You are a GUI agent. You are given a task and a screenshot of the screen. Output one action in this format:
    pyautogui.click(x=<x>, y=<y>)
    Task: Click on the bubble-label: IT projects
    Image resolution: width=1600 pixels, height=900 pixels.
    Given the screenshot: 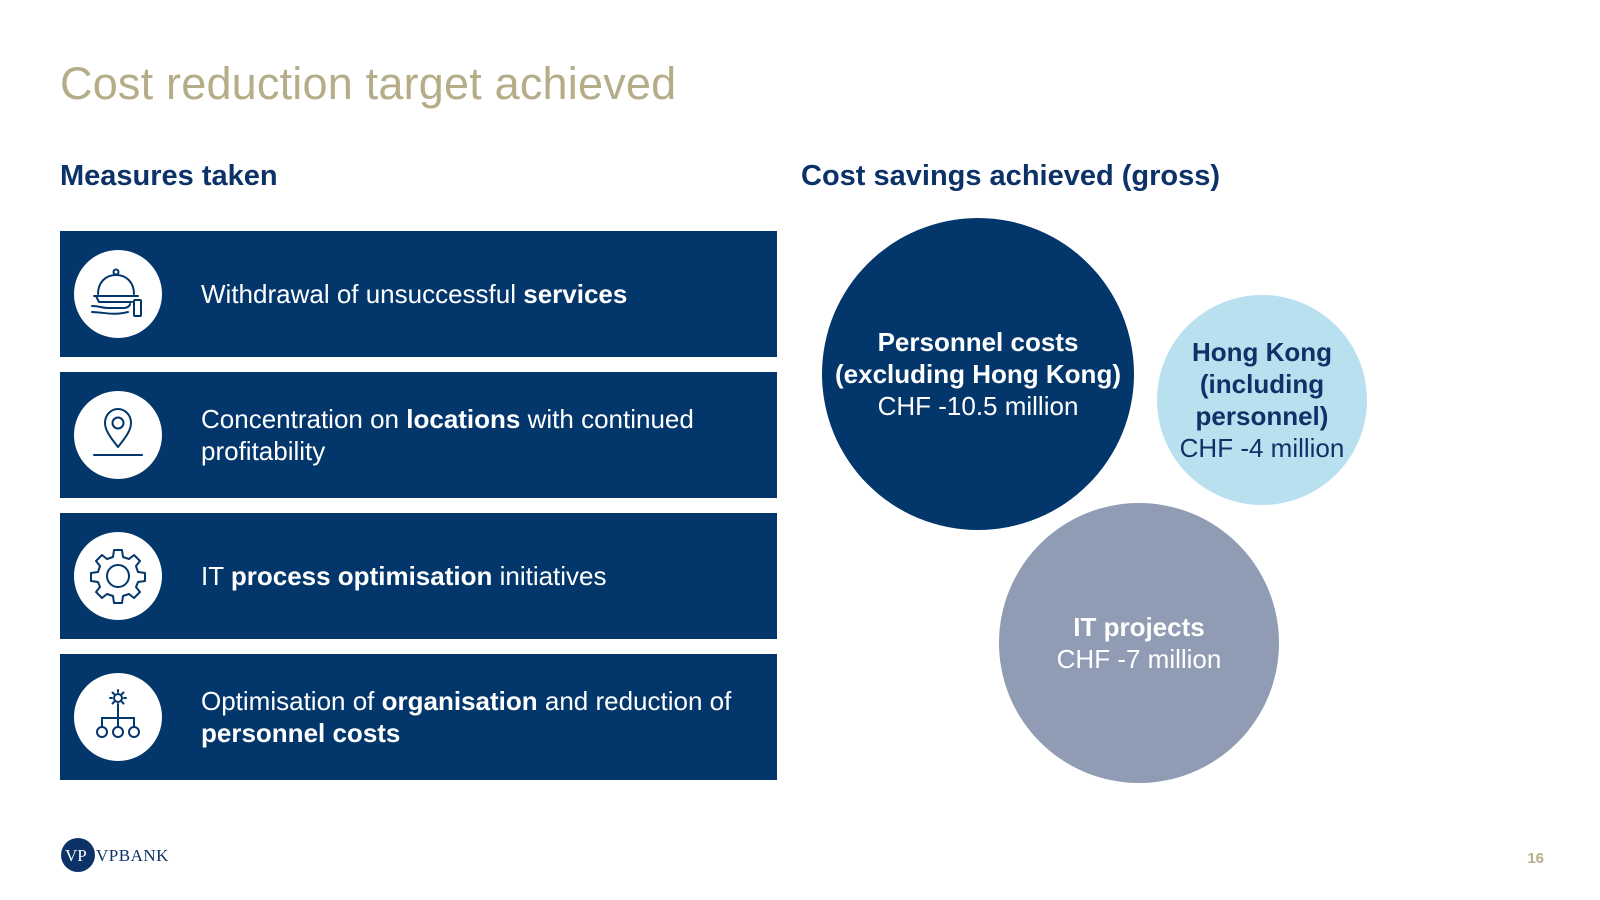 What is the action you would take?
    pyautogui.click(x=1139, y=627)
    